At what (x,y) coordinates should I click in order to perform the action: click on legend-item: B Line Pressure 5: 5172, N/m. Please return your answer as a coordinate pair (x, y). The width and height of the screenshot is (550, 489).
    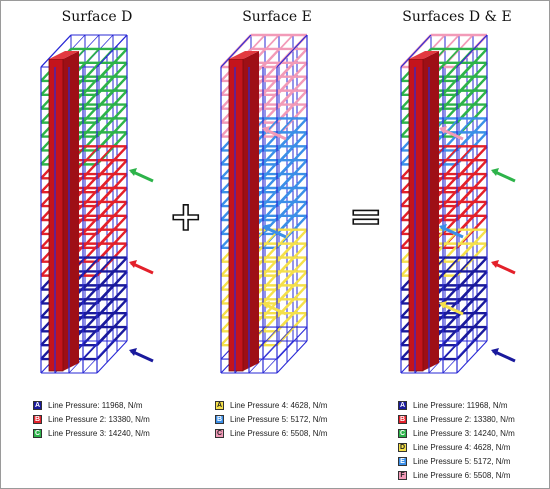
    Looking at the image, I should click on (271, 419).